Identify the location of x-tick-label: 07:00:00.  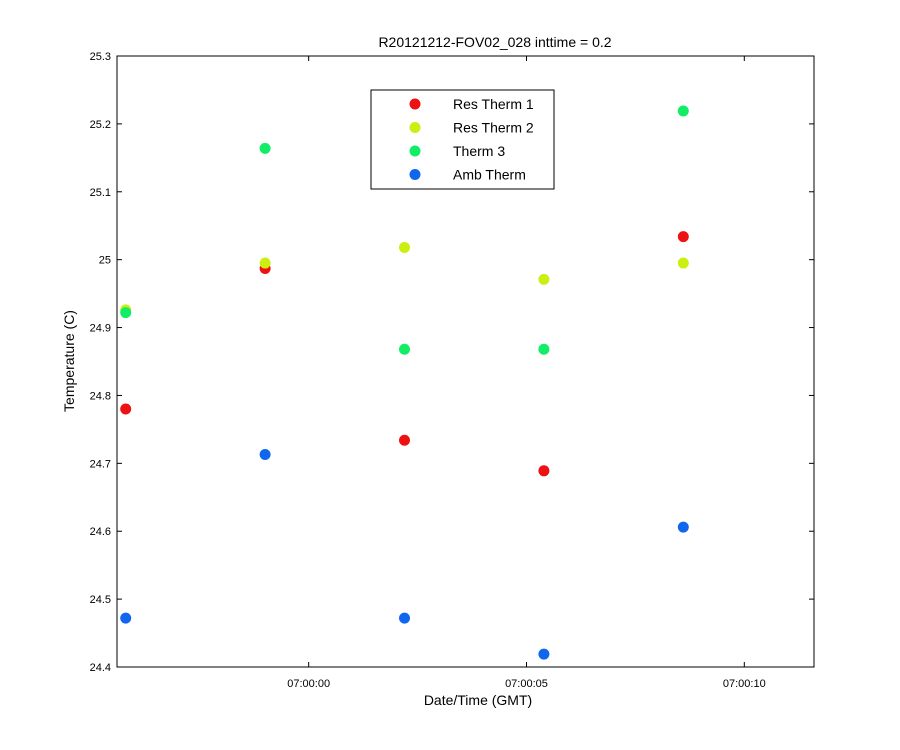
(308, 684).